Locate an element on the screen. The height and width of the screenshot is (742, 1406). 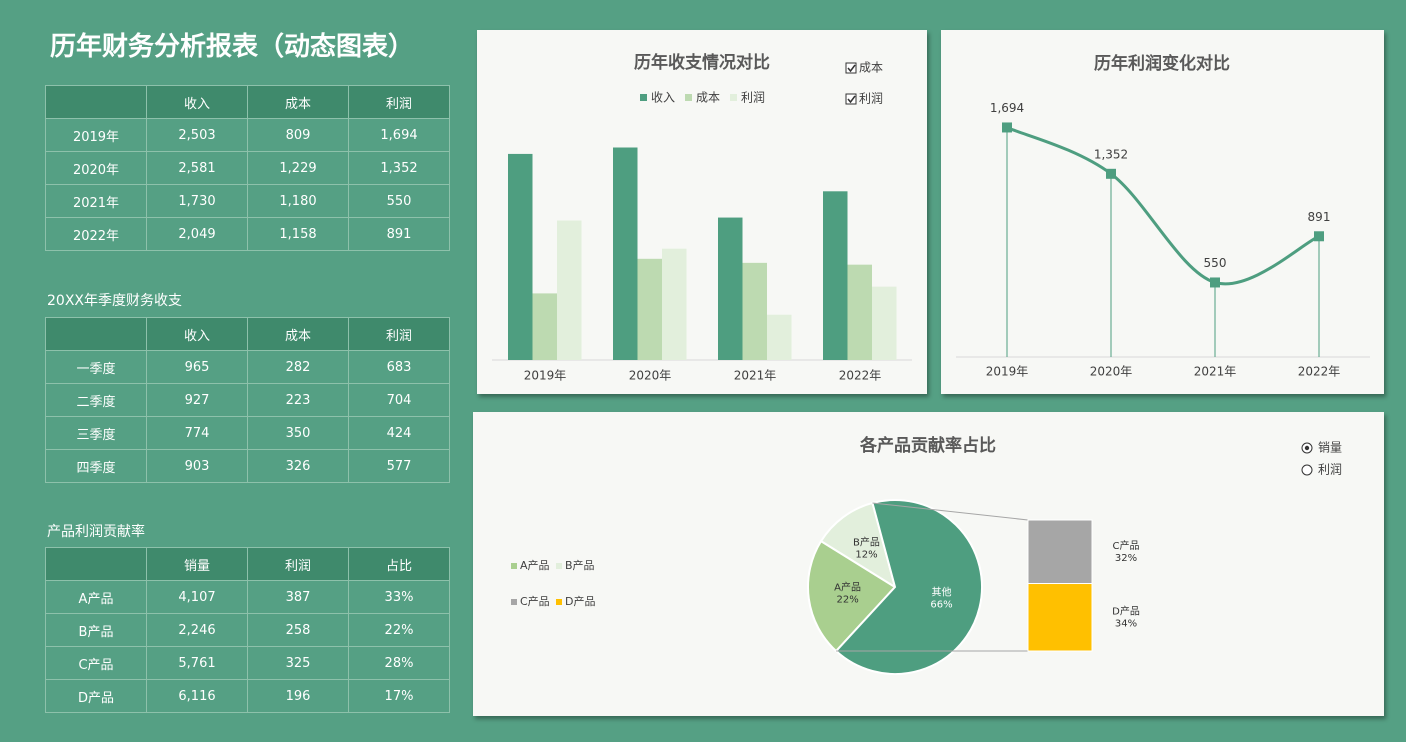
table-row: D产品 6,116 196 17% is located at coordinates (247, 696).